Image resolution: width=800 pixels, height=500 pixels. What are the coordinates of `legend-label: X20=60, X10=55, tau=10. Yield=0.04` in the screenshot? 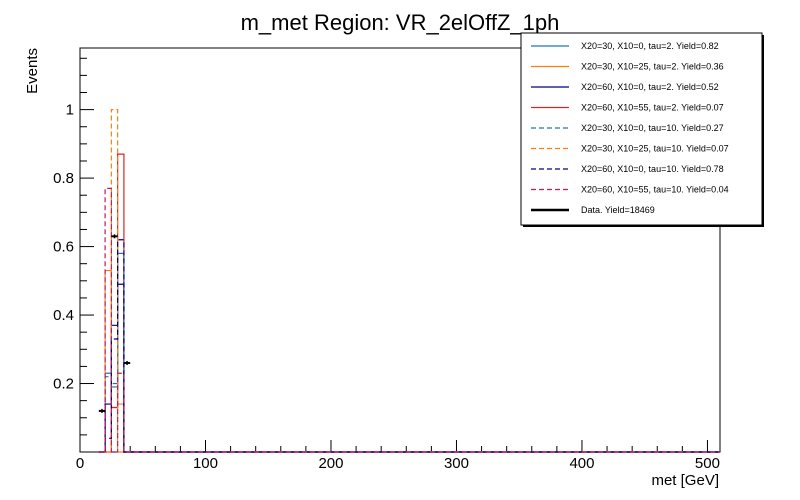 It's located at (655, 190).